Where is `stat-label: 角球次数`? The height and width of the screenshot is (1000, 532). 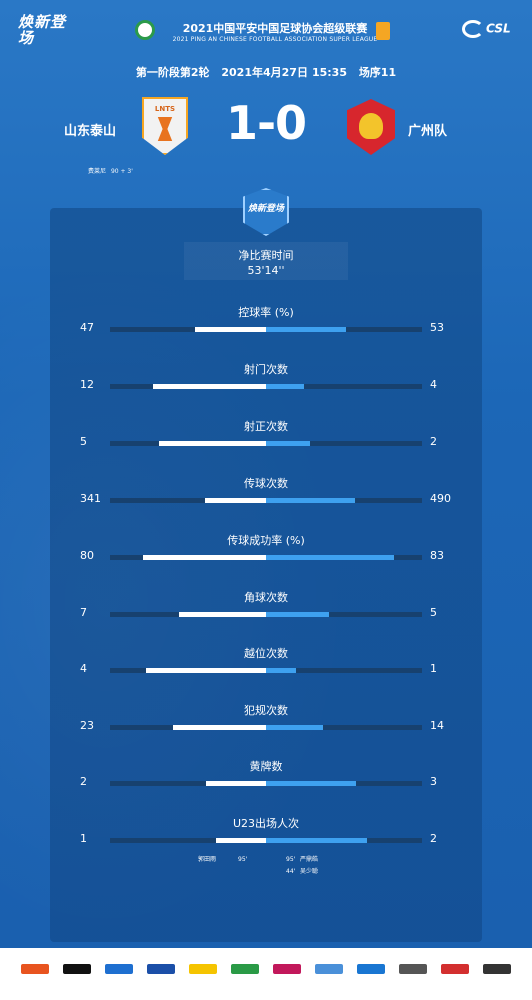
stat-label: 角球次数 is located at coordinates (266, 597).